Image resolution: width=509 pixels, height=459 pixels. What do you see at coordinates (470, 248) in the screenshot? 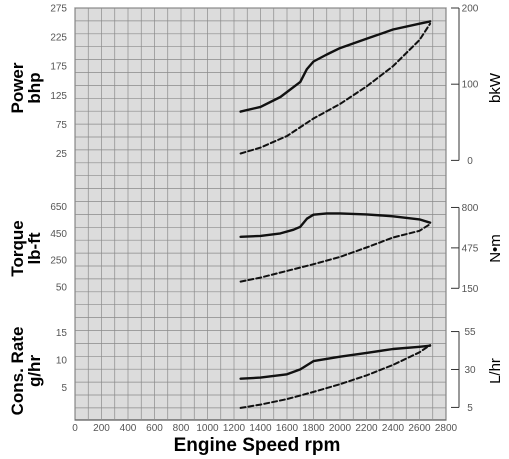
I see `right-tick-label: 475` at bounding box center [470, 248].